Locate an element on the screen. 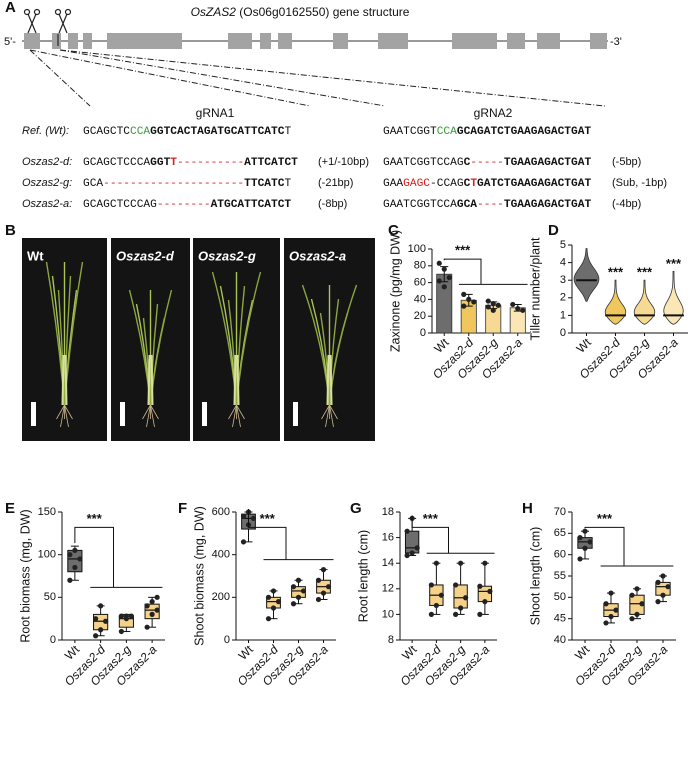 Image resolution: width=691 pixels, height=757 pixels. sequence-segment: ---- is located at coordinates (490, 205).